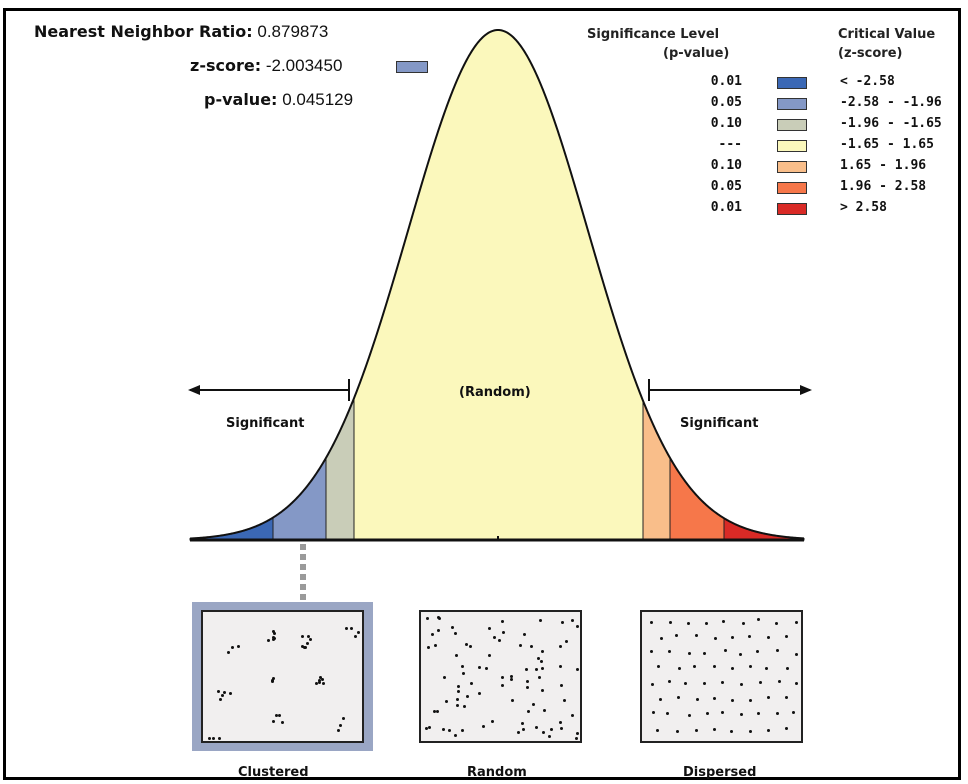 The height and width of the screenshot is (784, 968). I want to click on legend-p-value: 0.05, so click(726, 186).